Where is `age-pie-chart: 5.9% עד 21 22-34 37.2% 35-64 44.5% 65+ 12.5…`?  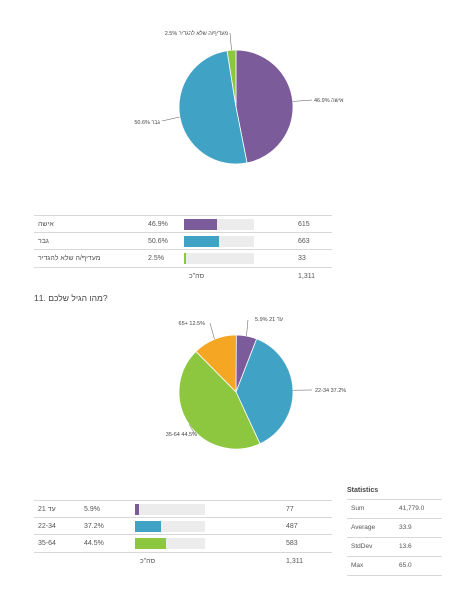
age-pie-chart: 5.9% עד 21 22-34 37.2% 35-64 44.5% 65+ 12.5… is located at coordinates (256, 383).